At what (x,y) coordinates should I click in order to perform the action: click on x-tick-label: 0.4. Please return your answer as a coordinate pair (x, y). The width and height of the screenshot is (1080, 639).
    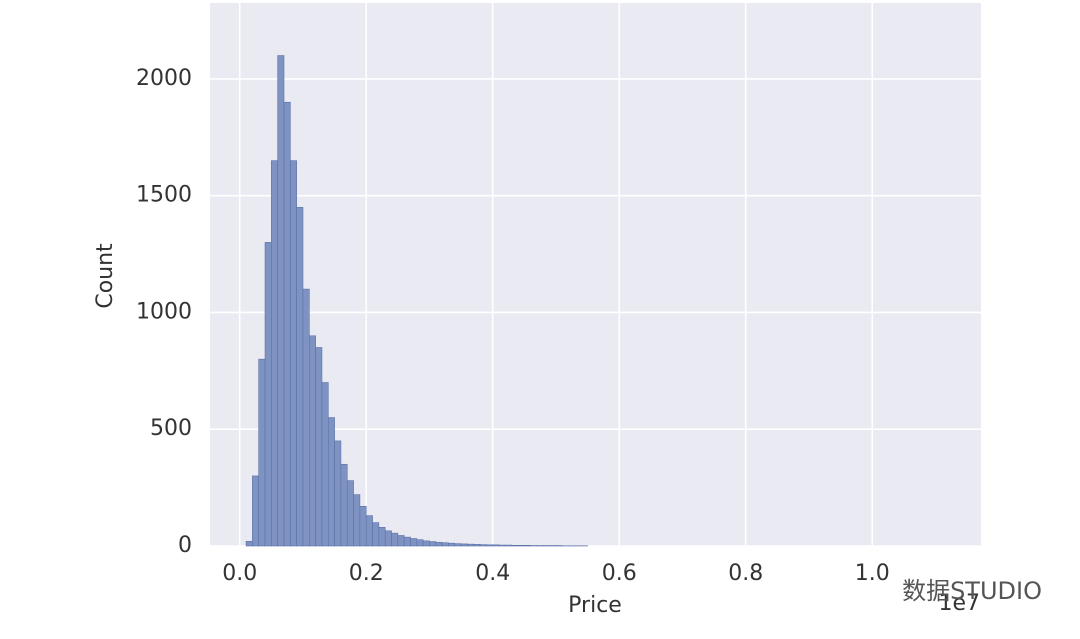
    Looking at the image, I should click on (492, 573).